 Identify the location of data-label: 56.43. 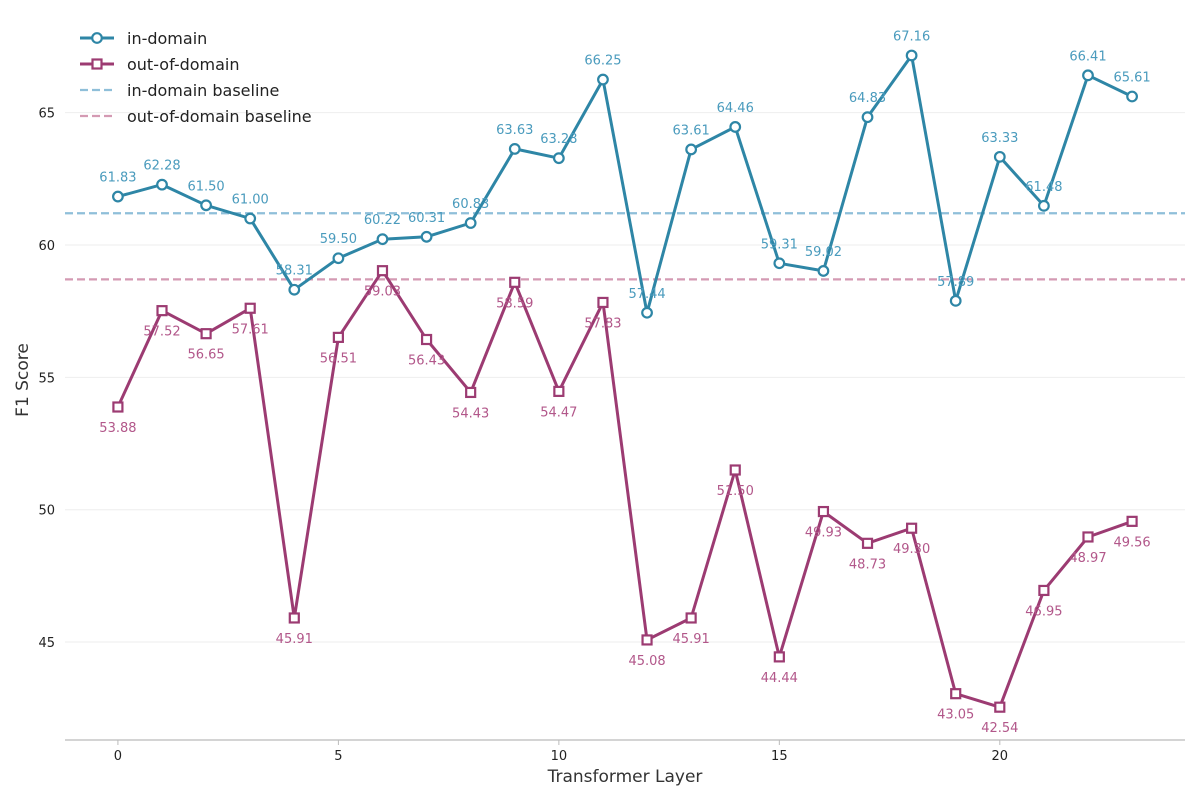
(426, 361).